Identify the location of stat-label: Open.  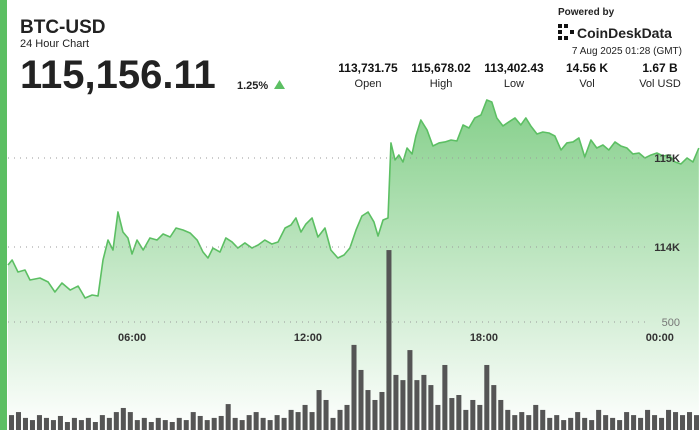
(368, 84).